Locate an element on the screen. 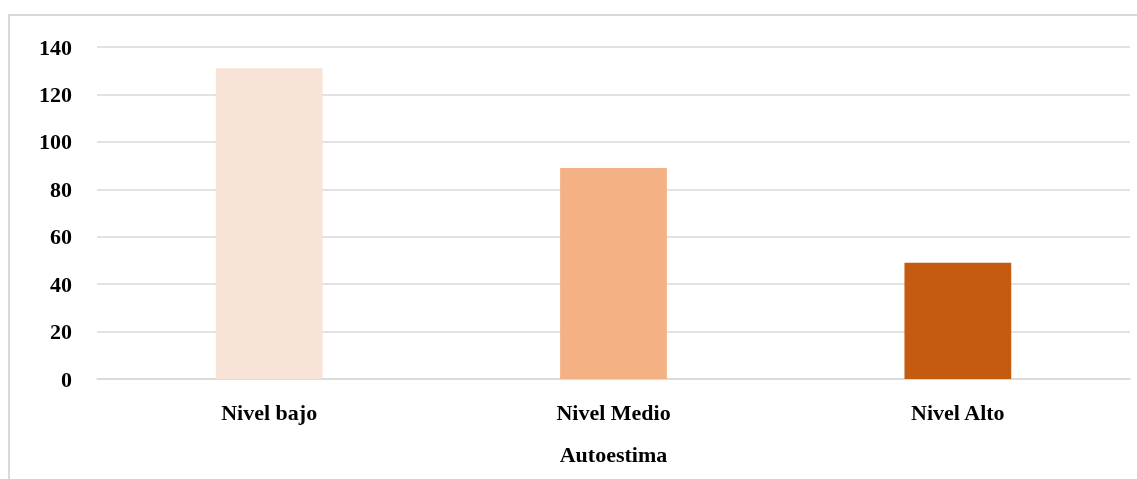 This screenshot has height=479, width=1137. y-tick-label: 60 is located at coordinates (61, 237).